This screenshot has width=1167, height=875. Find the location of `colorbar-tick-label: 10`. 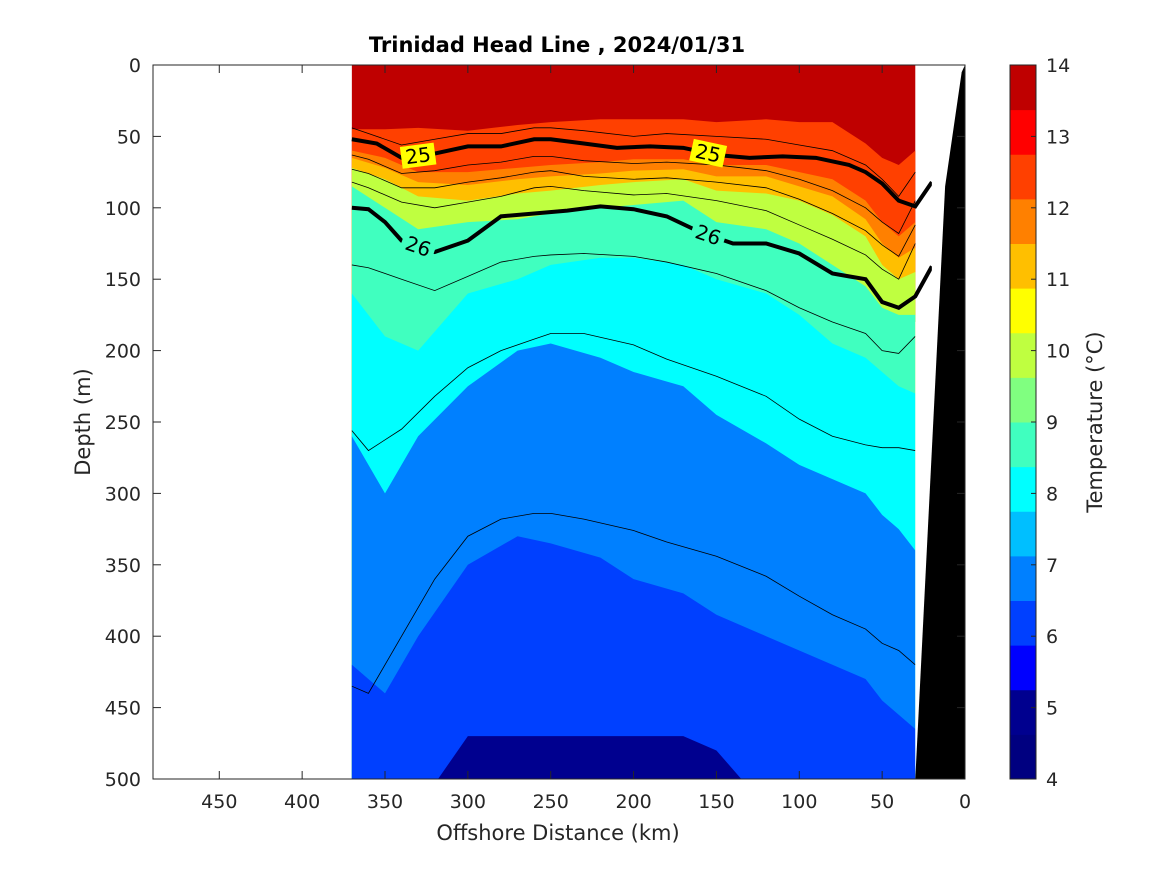

colorbar-tick-label: 10 is located at coordinates (1058, 352).